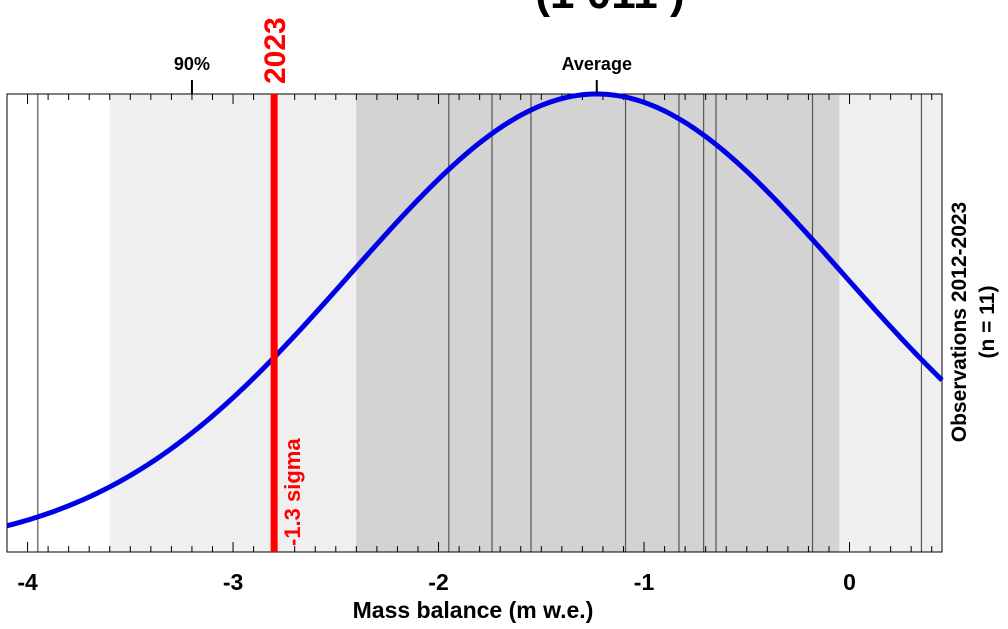  Describe the element at coordinates (609, 9) in the screenshot. I see `chart-title: (1 011 )` at that location.